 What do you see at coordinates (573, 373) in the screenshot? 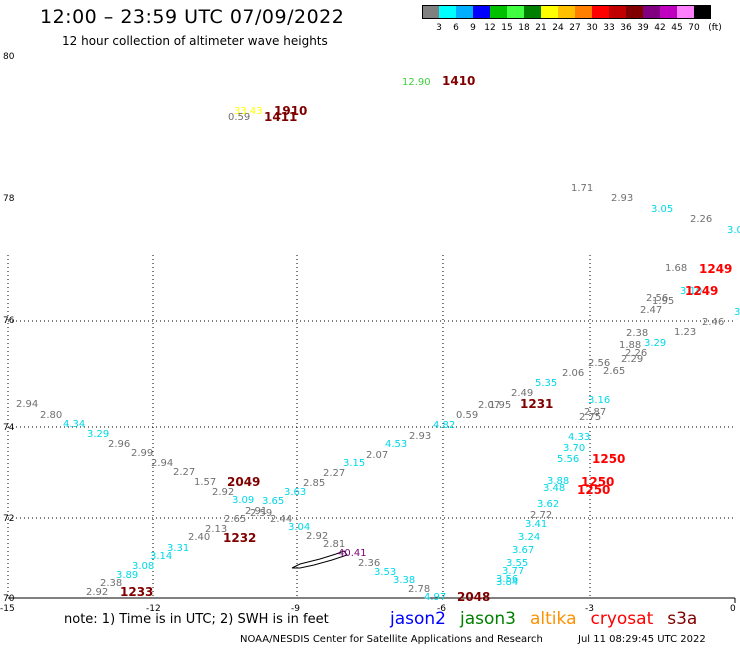
I see `wave-height-label: 2.06` at bounding box center [573, 373].